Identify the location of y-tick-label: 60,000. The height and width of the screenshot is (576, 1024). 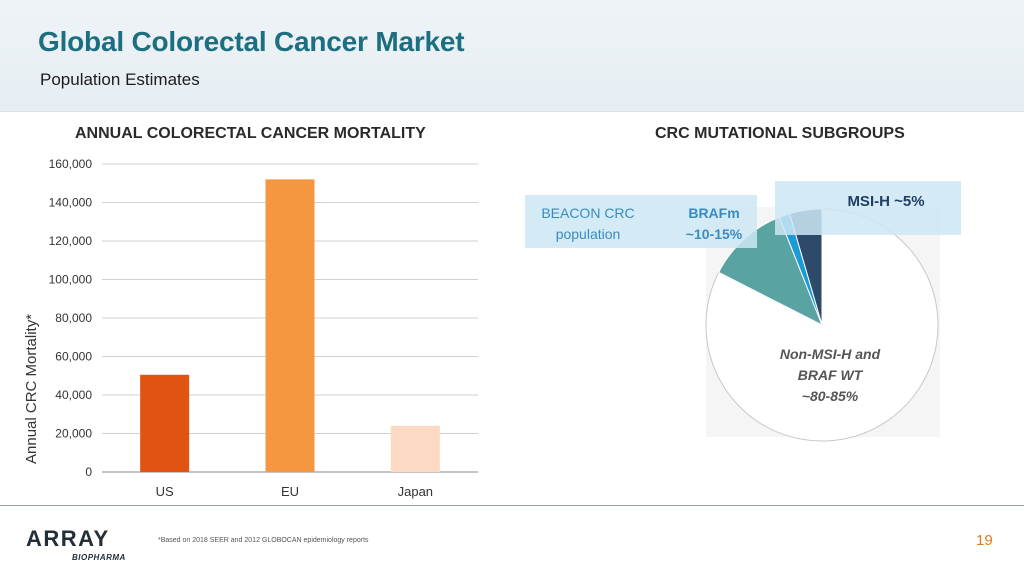
(73, 357).